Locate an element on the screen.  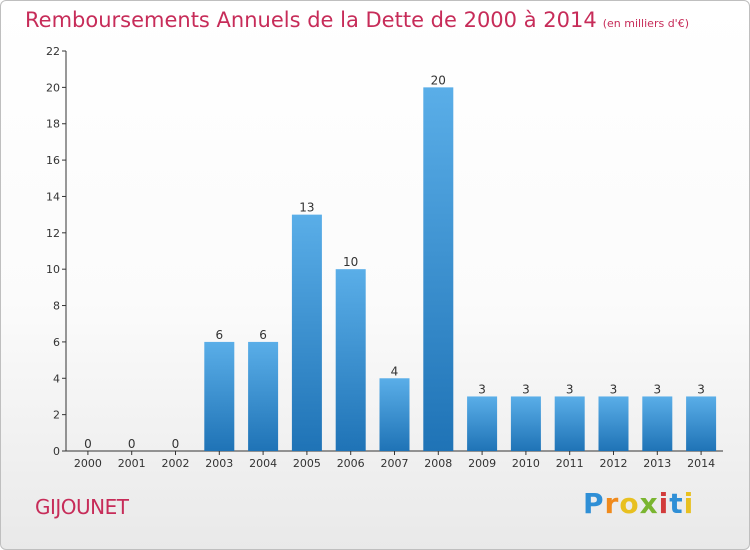
x-tick-label: 2009 is located at coordinates (482, 463).